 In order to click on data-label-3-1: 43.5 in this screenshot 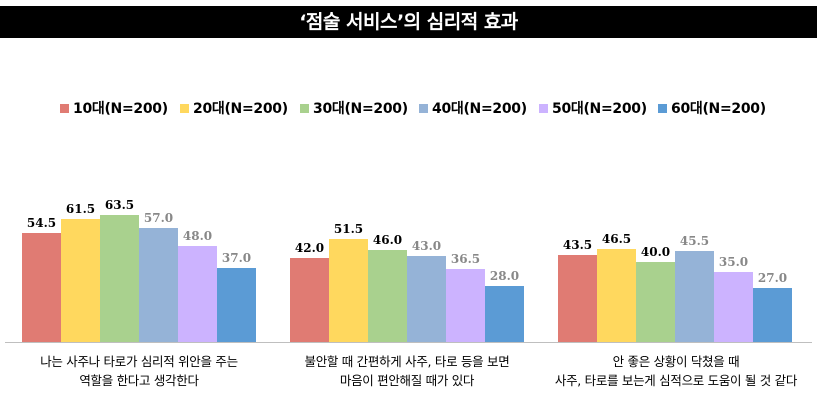, I will do `click(577, 245)`.